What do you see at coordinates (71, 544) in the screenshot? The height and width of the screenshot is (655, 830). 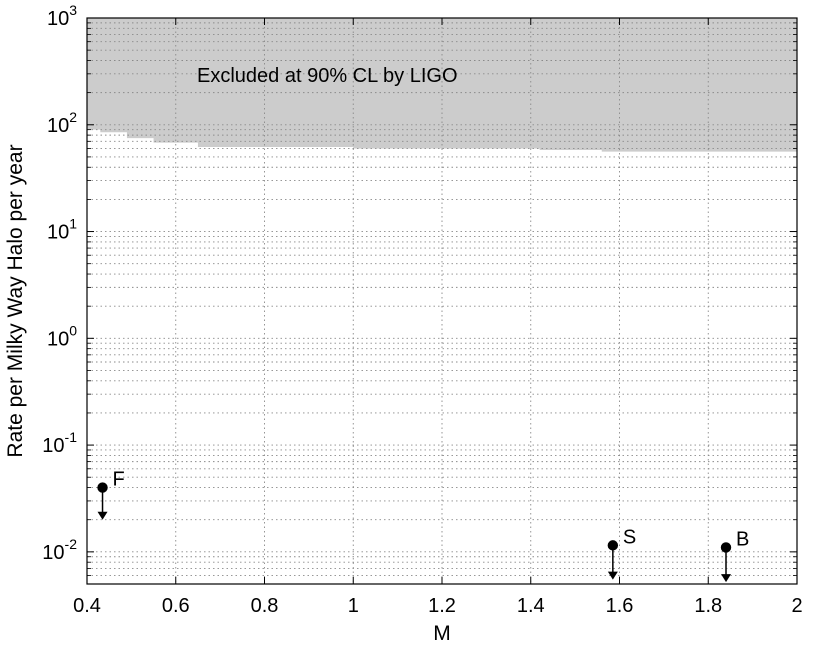 I see `y-tick-exponent: -2` at bounding box center [71, 544].